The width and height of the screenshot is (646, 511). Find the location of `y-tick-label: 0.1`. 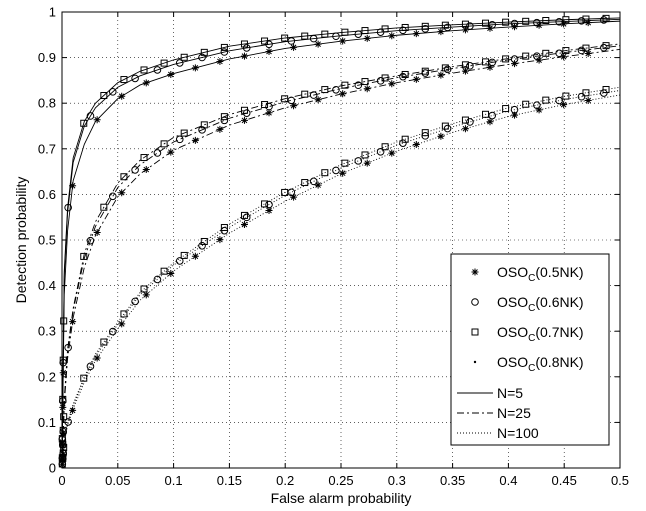

y-tick-label: 0.1 is located at coordinates (47, 422).